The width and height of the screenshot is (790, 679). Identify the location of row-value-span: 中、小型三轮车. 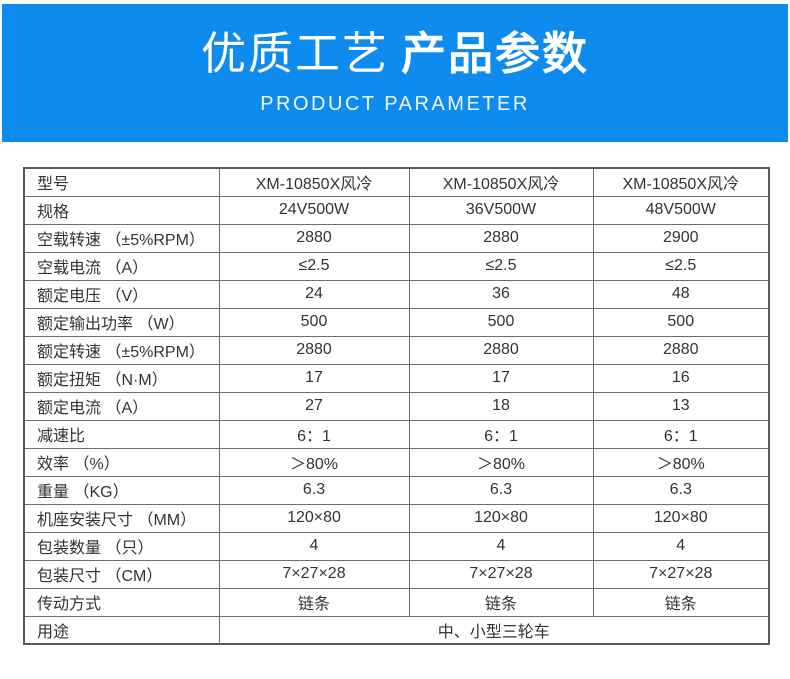
(494, 630).